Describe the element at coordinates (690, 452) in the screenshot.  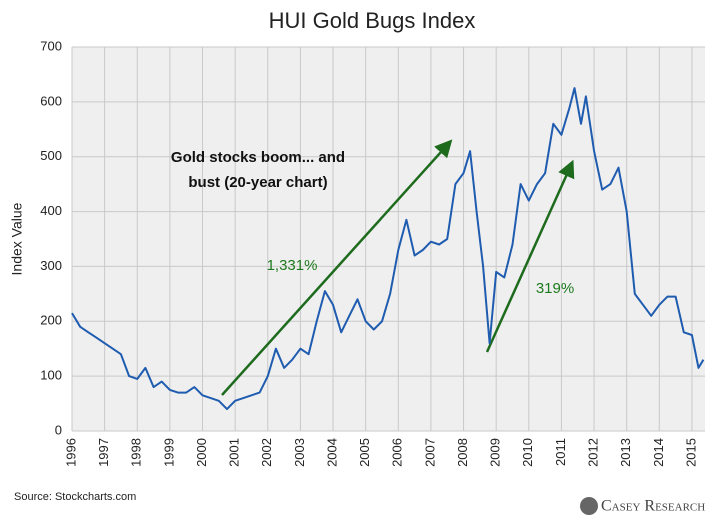
I see `x-tick-label: 2015` at that location.